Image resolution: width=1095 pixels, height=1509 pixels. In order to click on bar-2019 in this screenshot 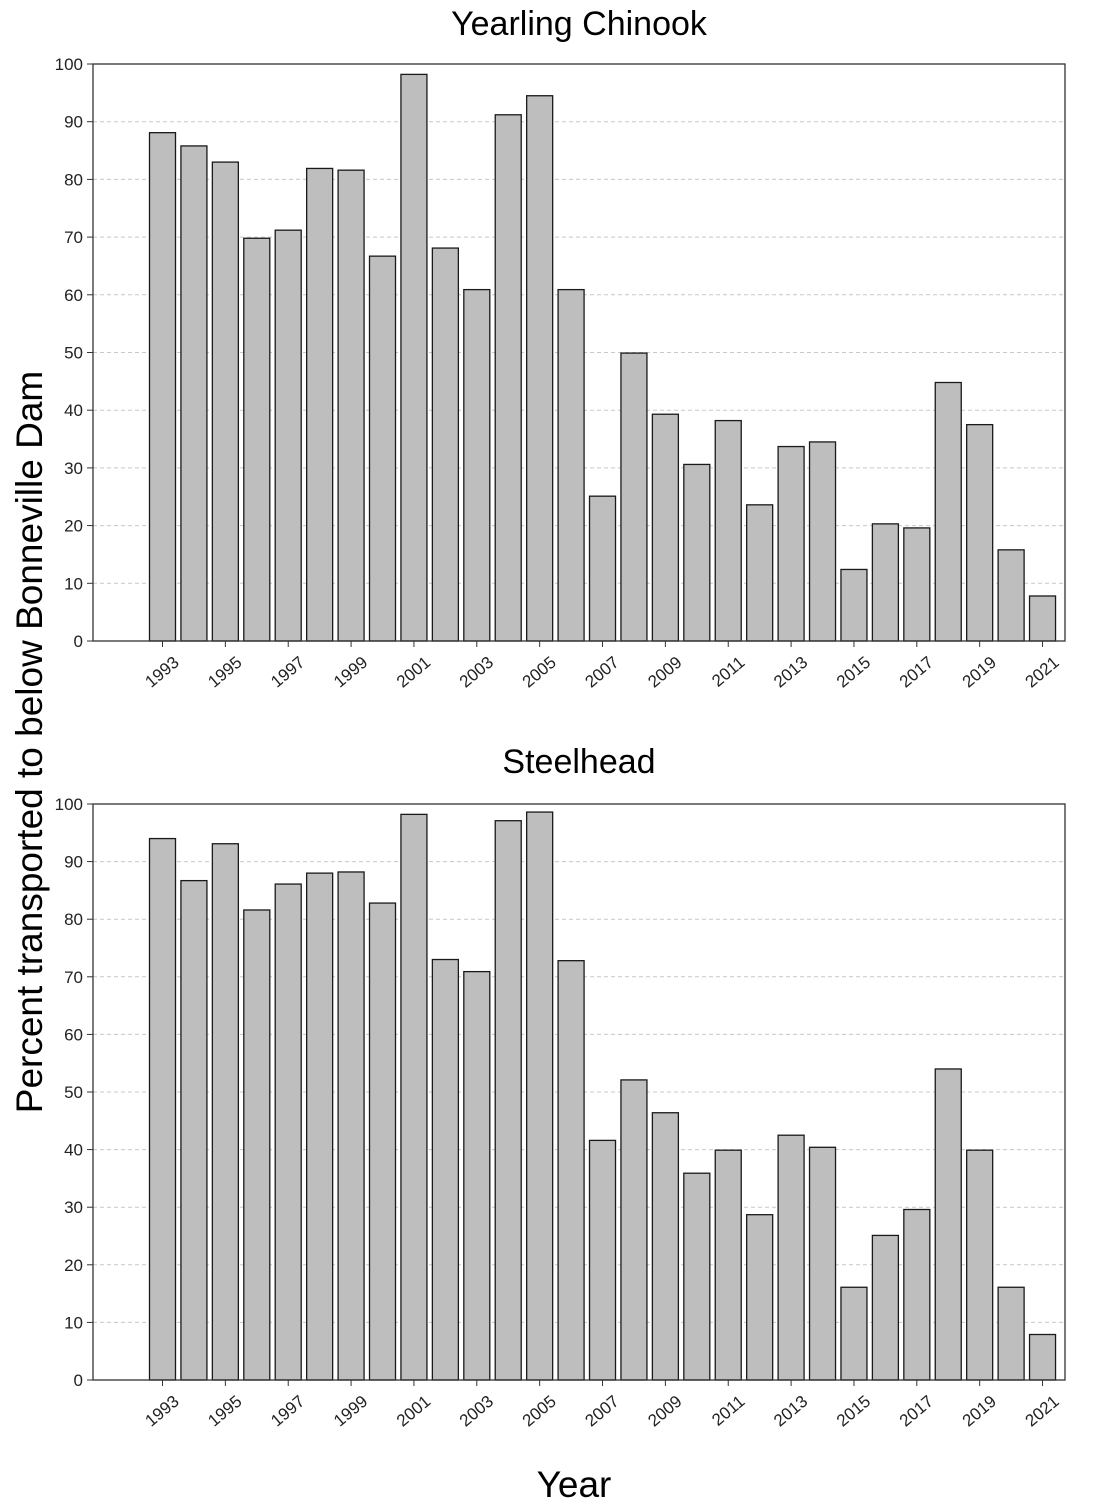, I will do `click(980, 1265)`.